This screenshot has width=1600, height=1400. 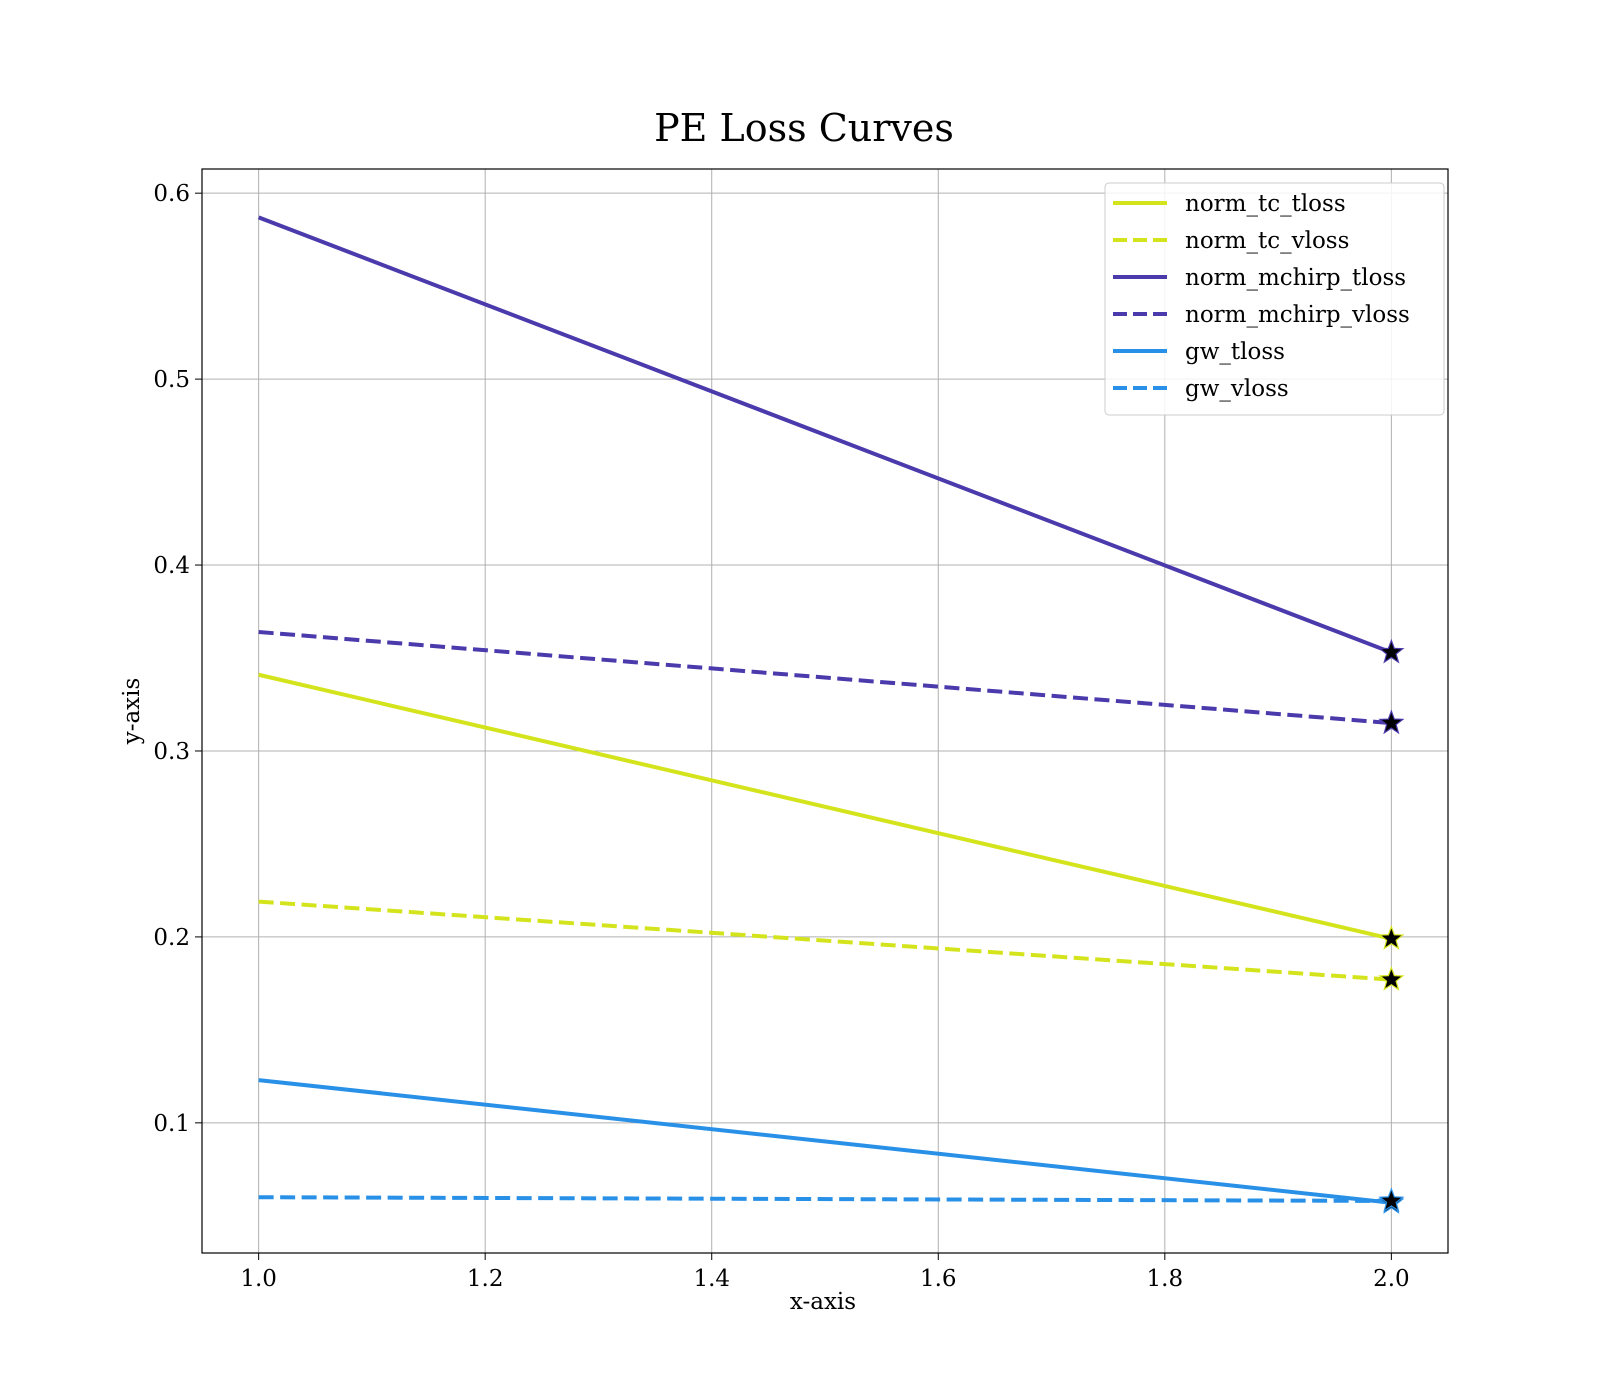 I want to click on y-axis-label: y-axis, so click(x=132, y=712).